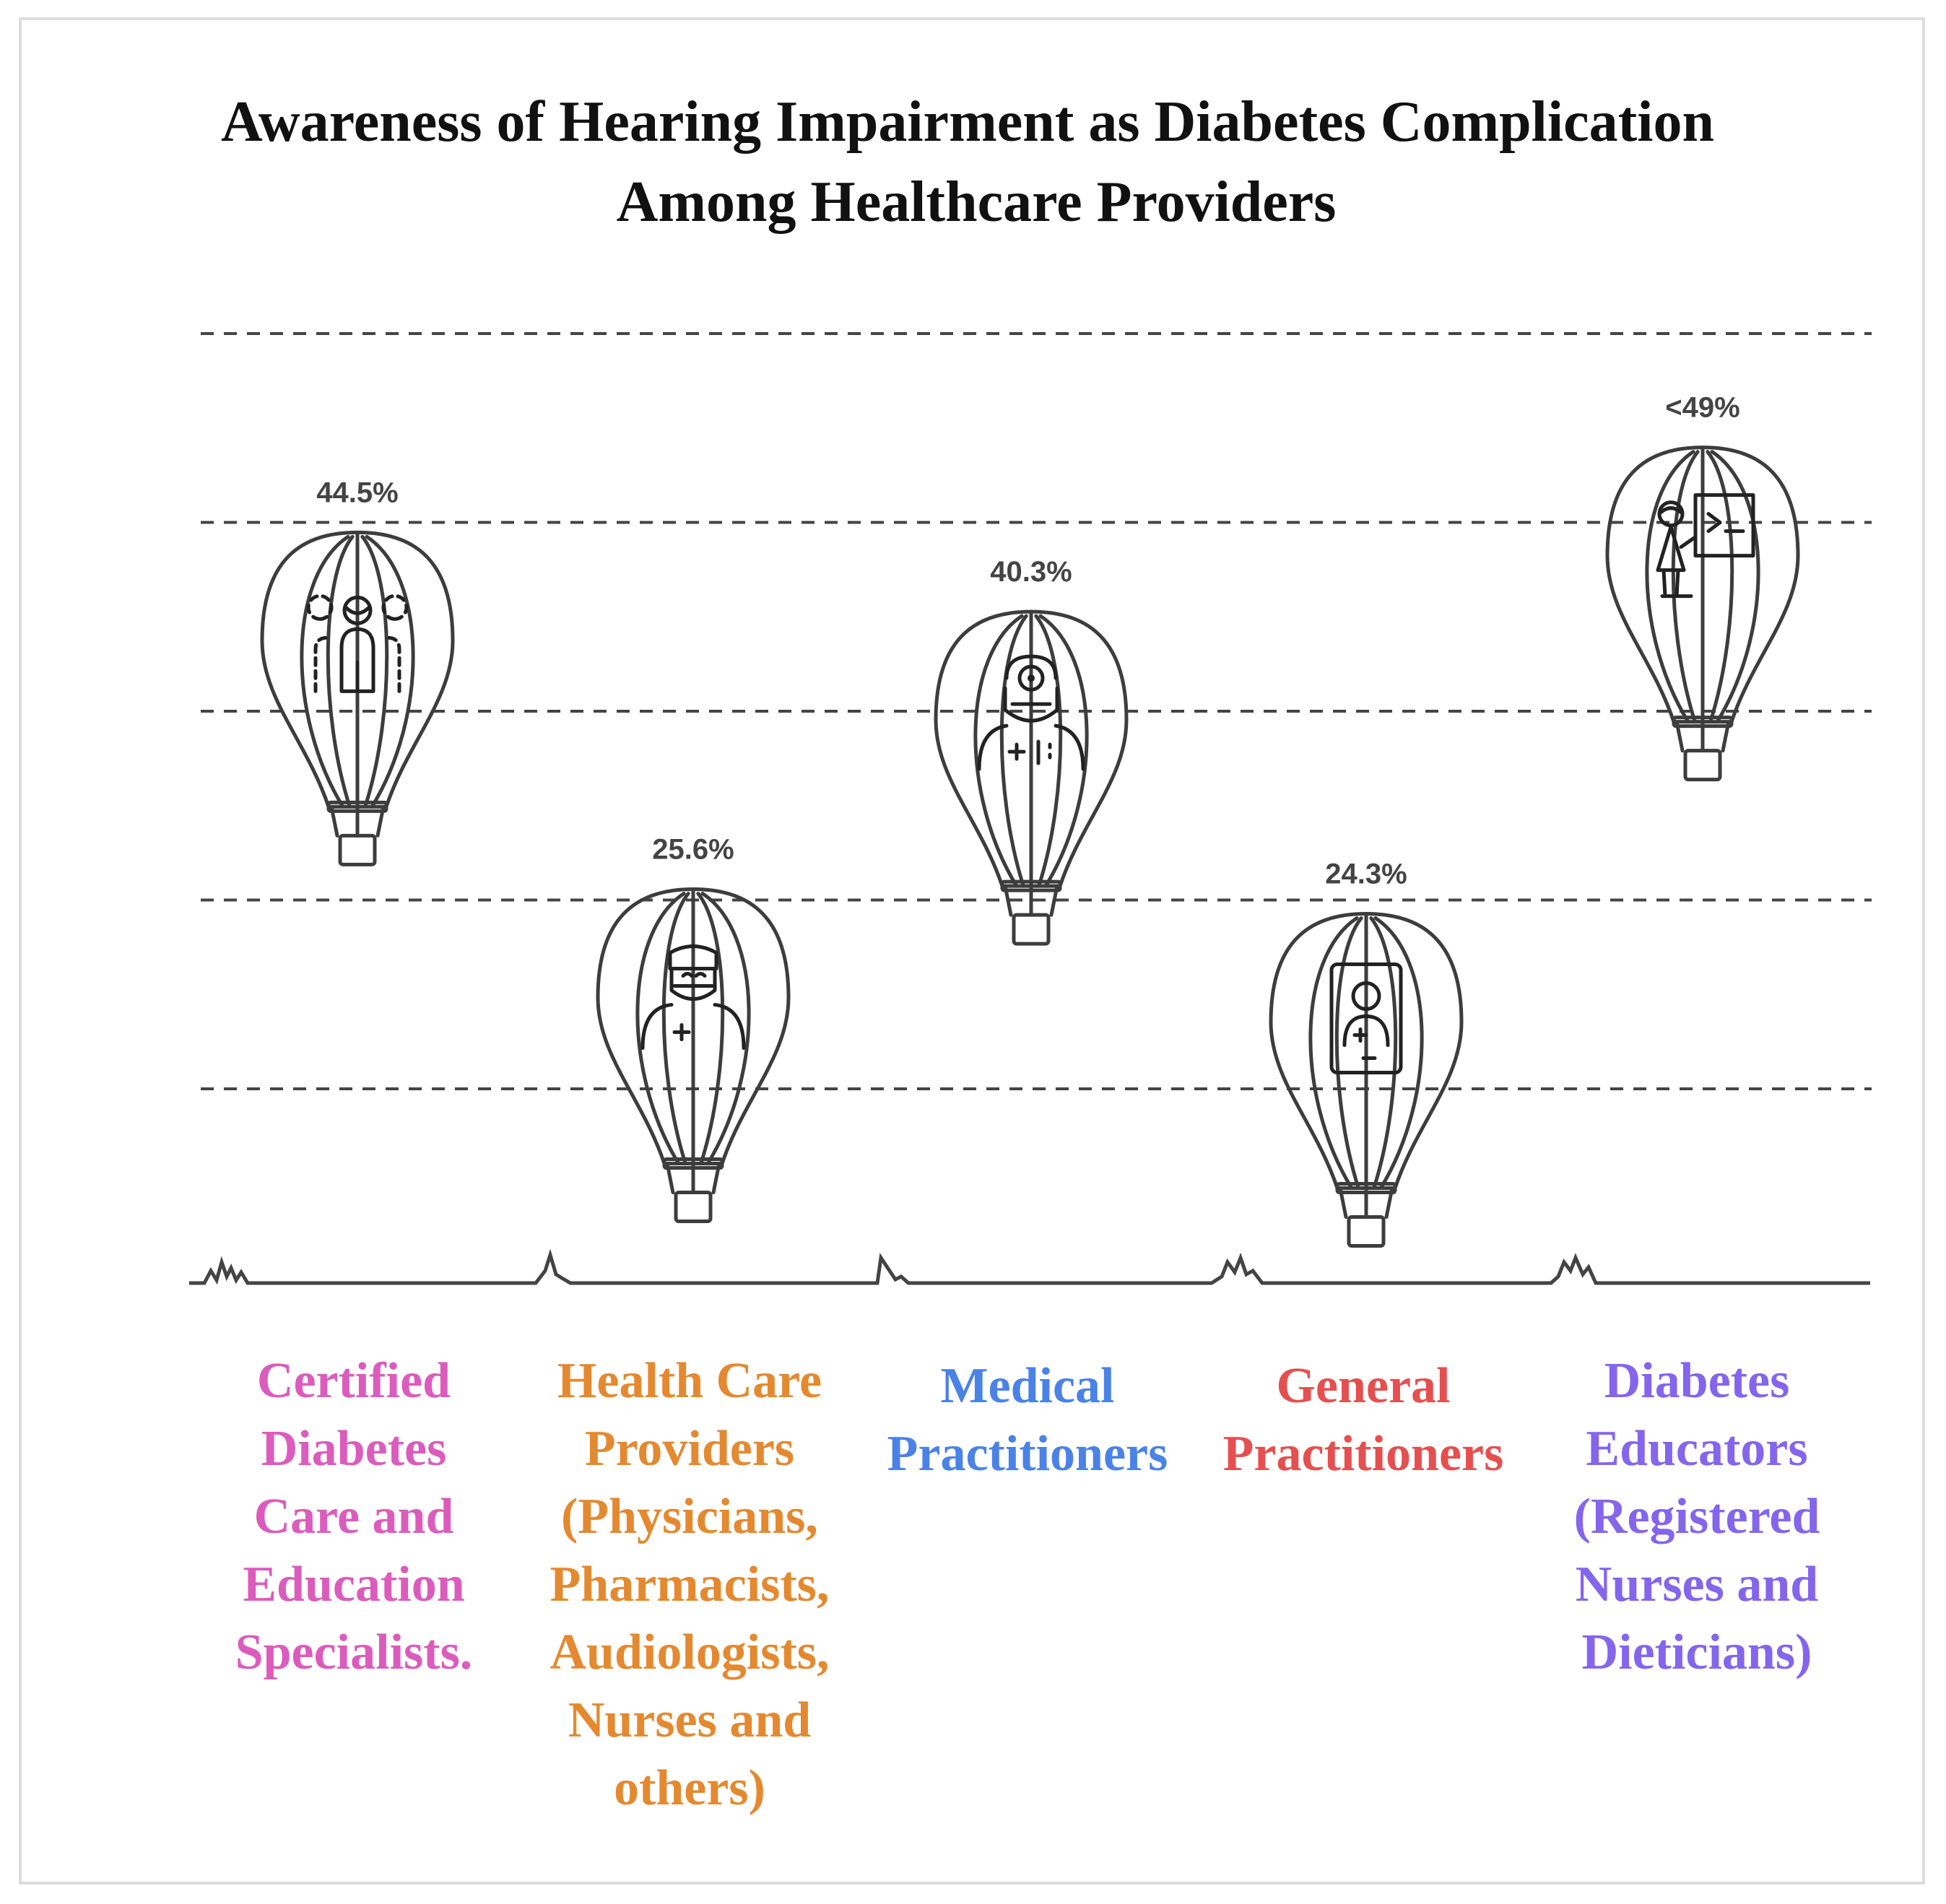  Describe the element at coordinates (693, 998) in the screenshot. I see `surgeon-mask-icon` at that location.